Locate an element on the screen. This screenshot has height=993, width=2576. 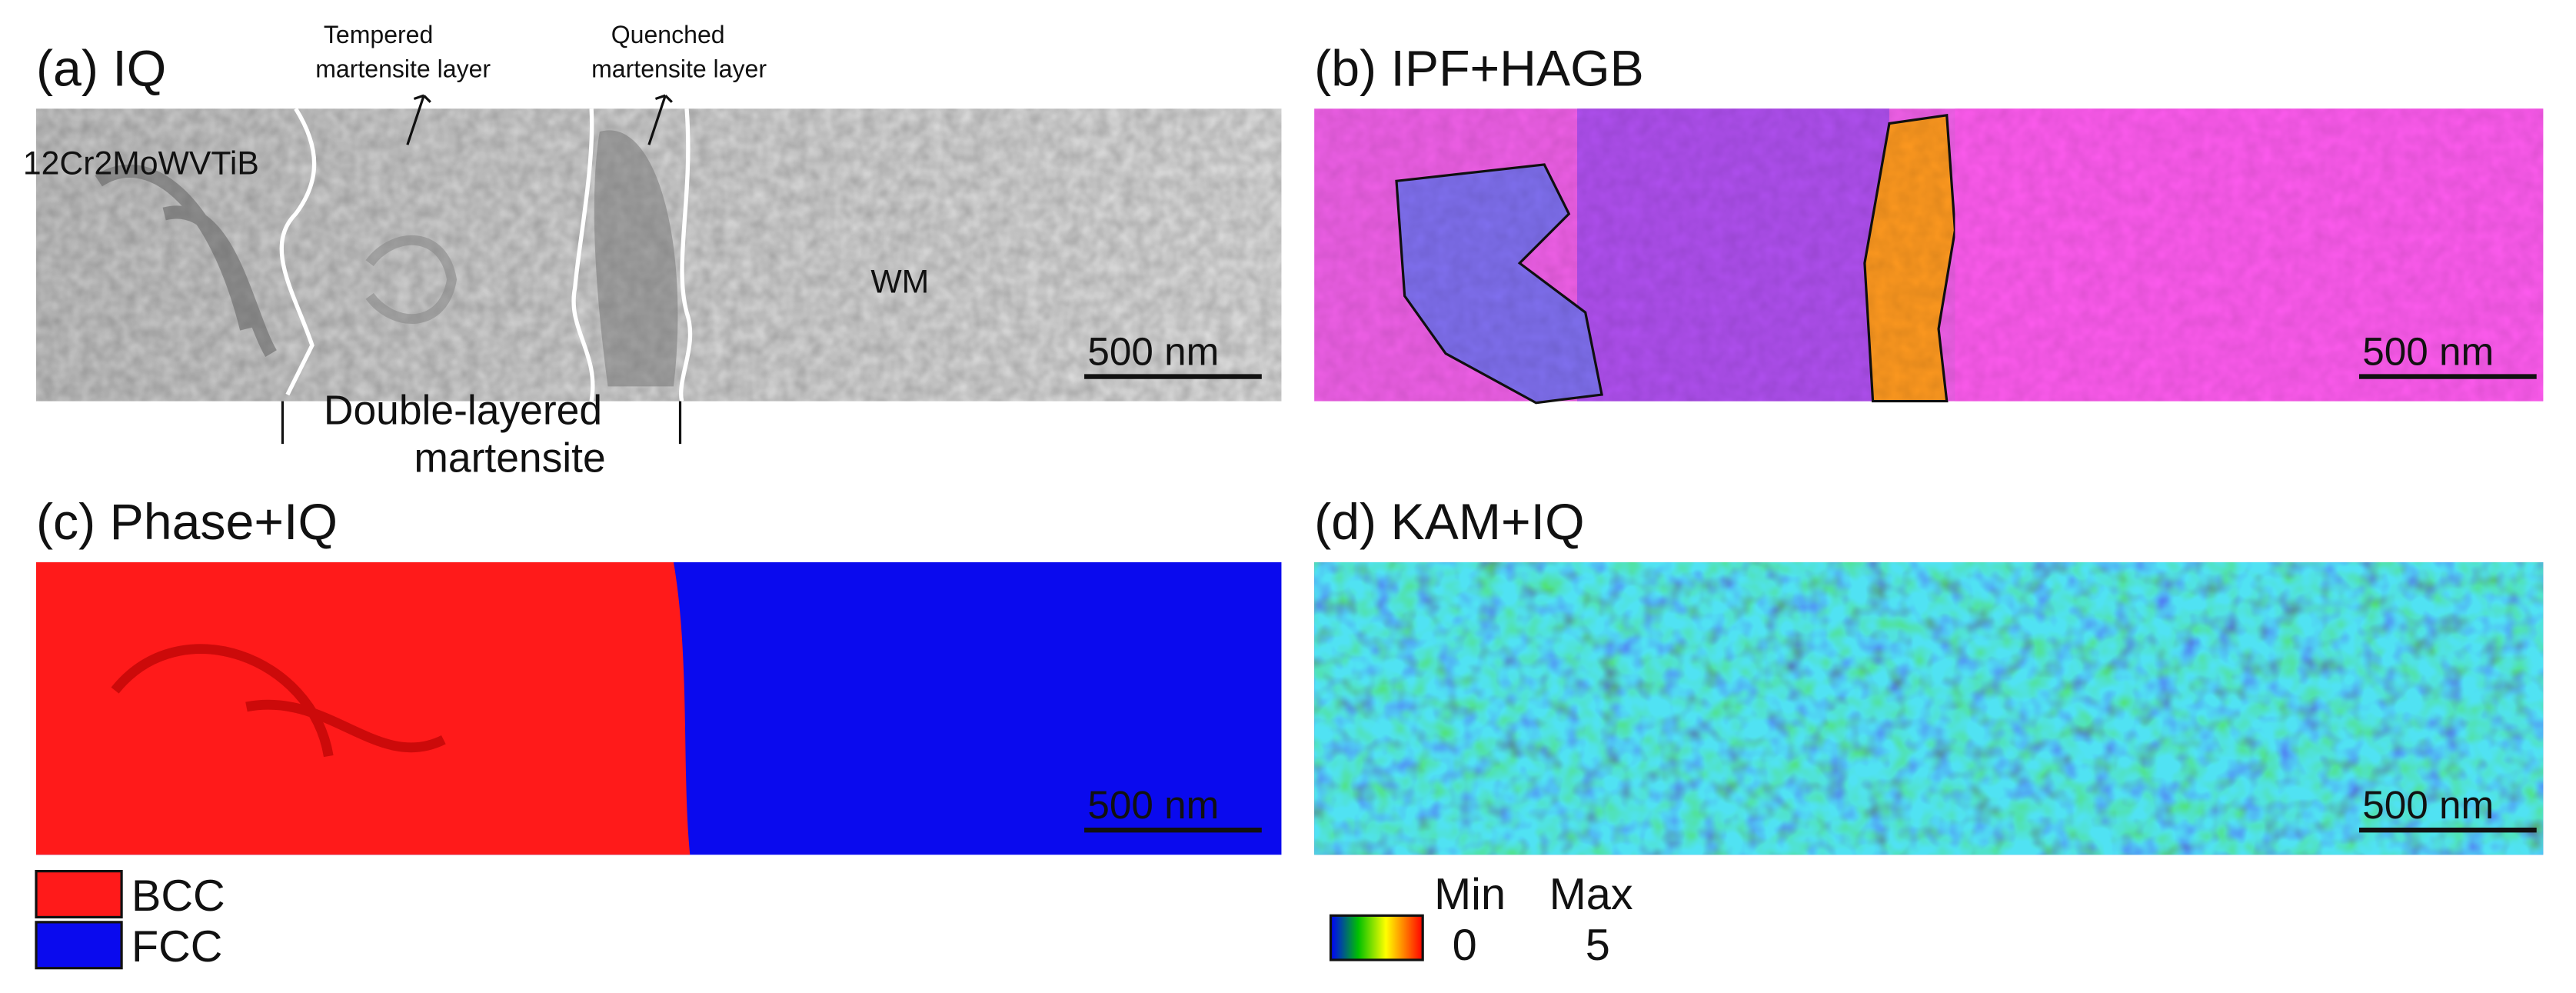
annotation: WM is located at coordinates (899, 283).